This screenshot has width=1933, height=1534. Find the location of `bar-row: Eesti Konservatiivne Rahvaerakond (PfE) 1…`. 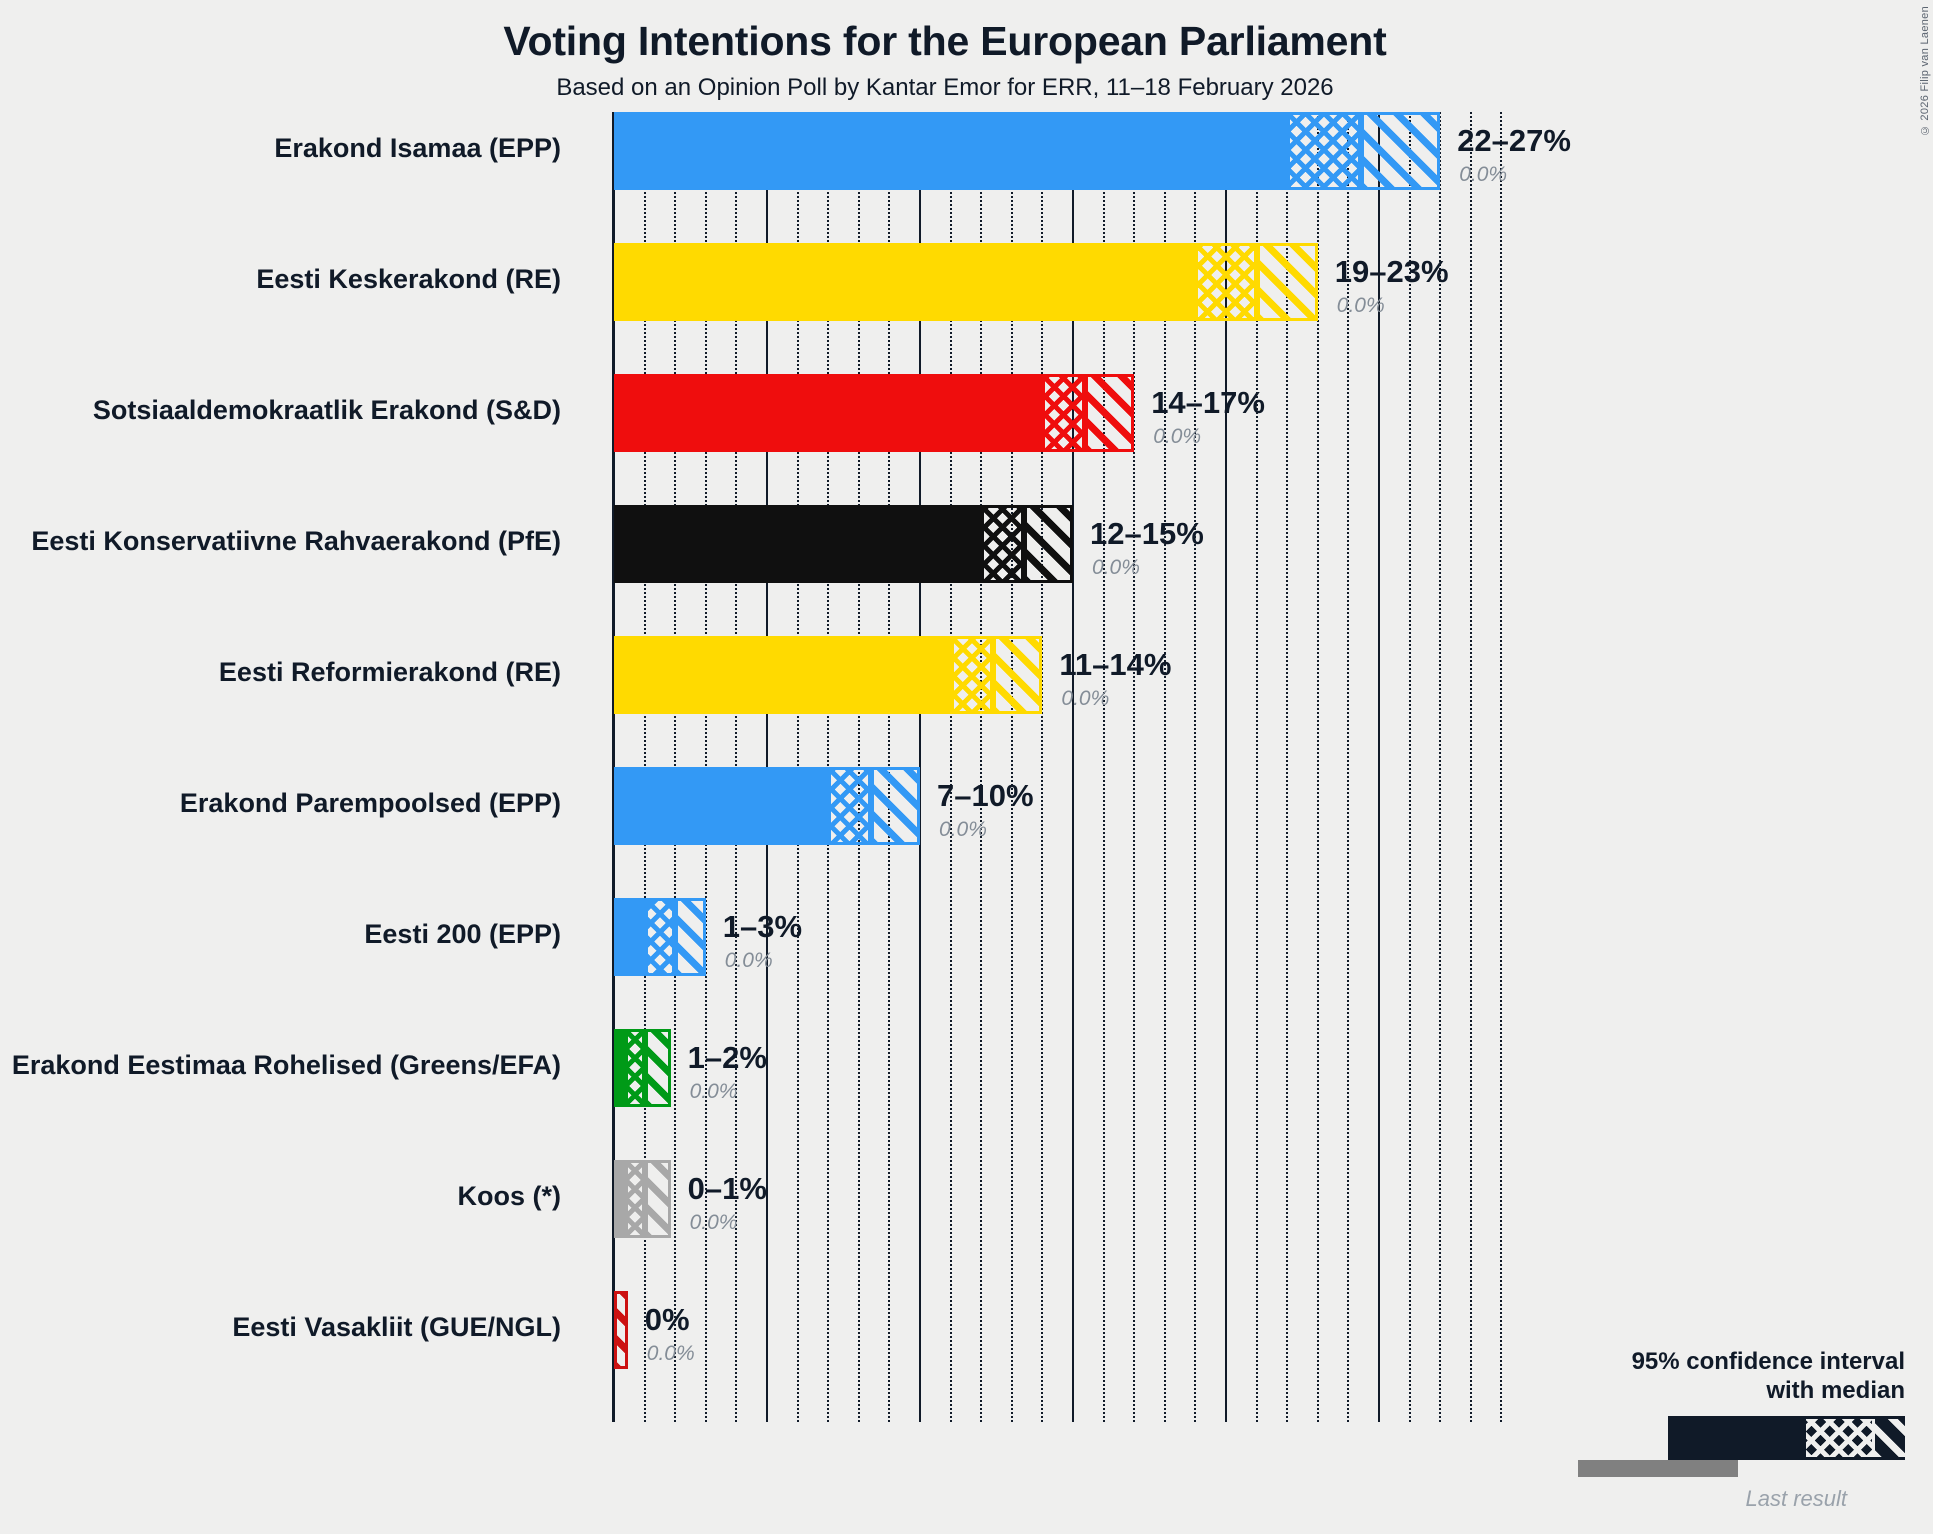

bar-row: Eesti Konservatiivne Rahvaerakond (PfE) 1… is located at coordinates (962, 544).